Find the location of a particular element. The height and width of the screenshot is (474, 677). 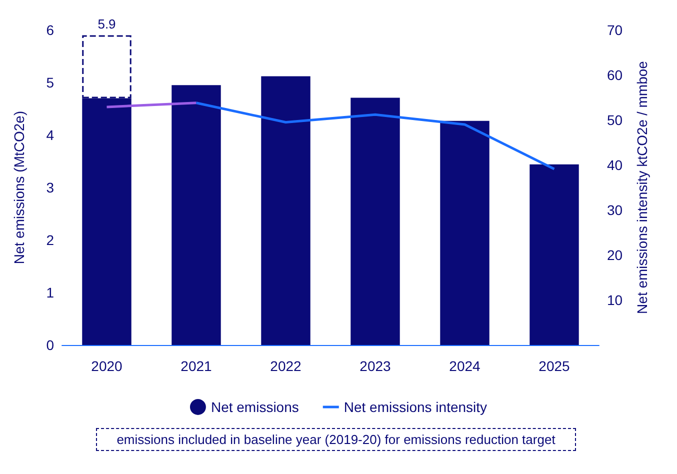

legend-label: Net emissions intensity is located at coordinates (416, 407).